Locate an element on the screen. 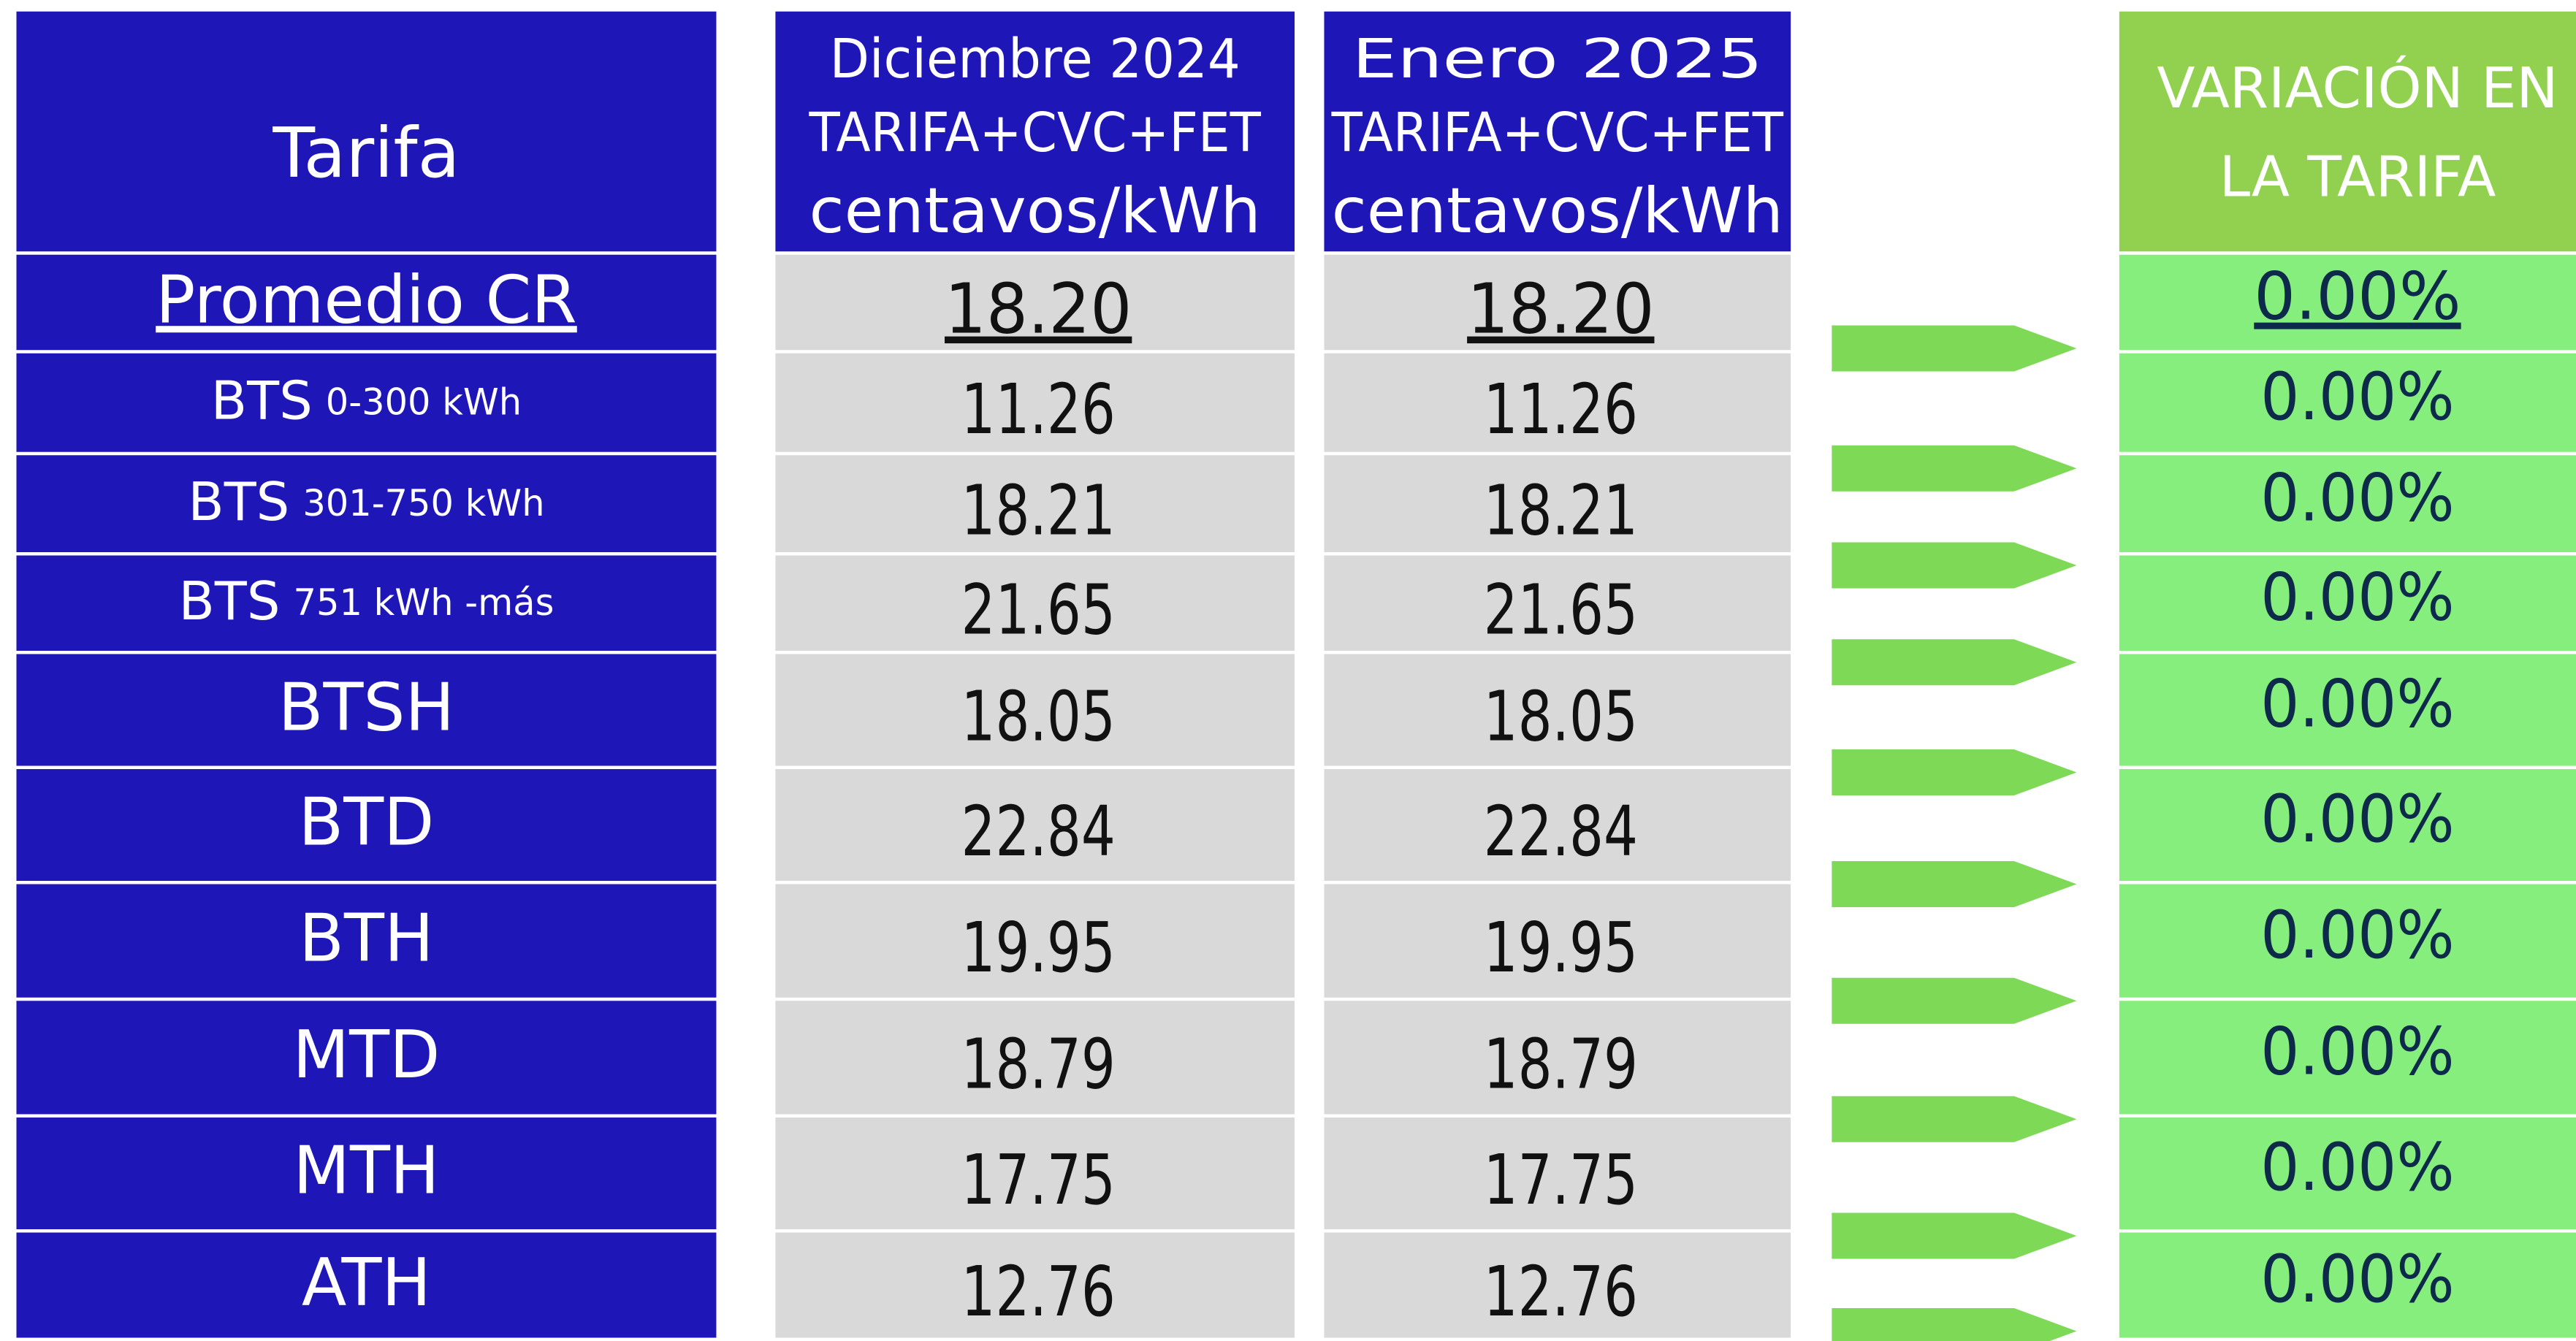  row-label: Promedio CR is located at coordinates (367, 299).